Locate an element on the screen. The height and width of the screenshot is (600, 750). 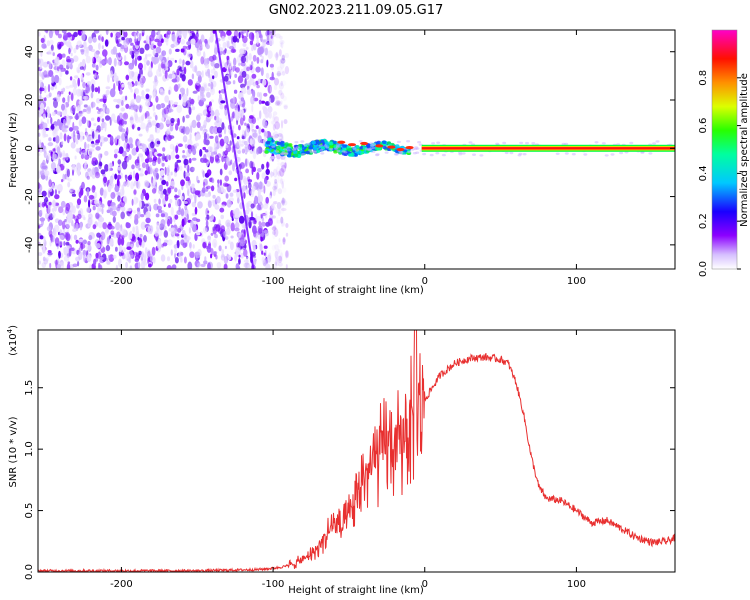
spectrogram-xtick-label: -200 is located at coordinates (121, 281).